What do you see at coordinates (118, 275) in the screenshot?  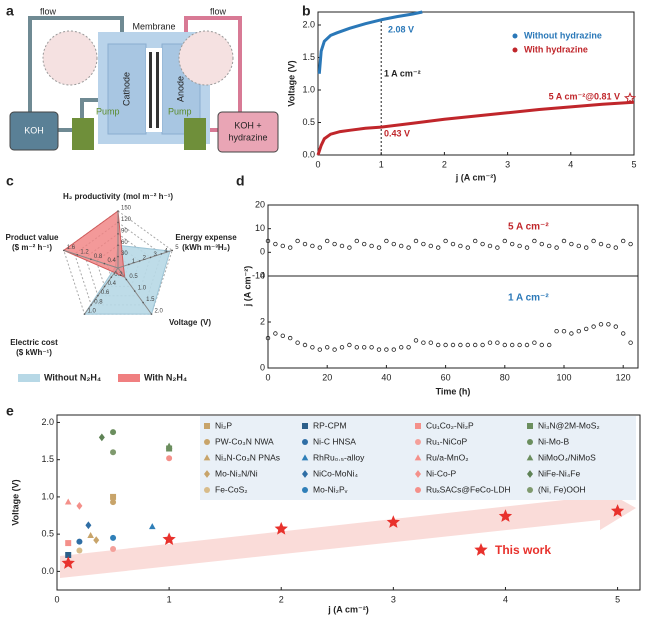 I see `axis-tick-label: 0.2` at bounding box center [118, 275].